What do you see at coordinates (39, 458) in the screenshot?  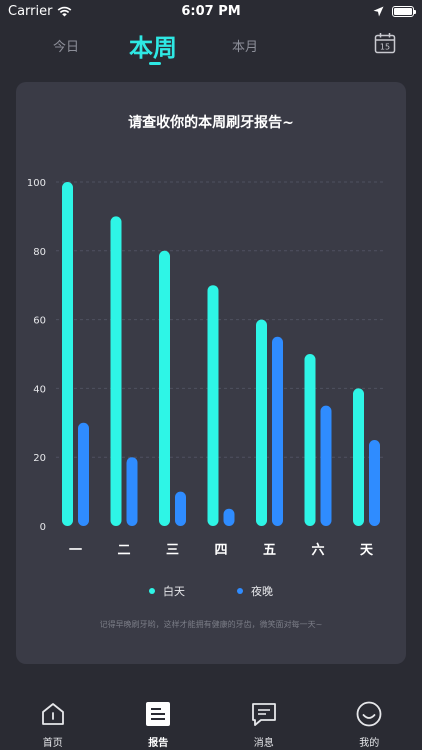 I see `y-tick-label: 20` at bounding box center [39, 458].